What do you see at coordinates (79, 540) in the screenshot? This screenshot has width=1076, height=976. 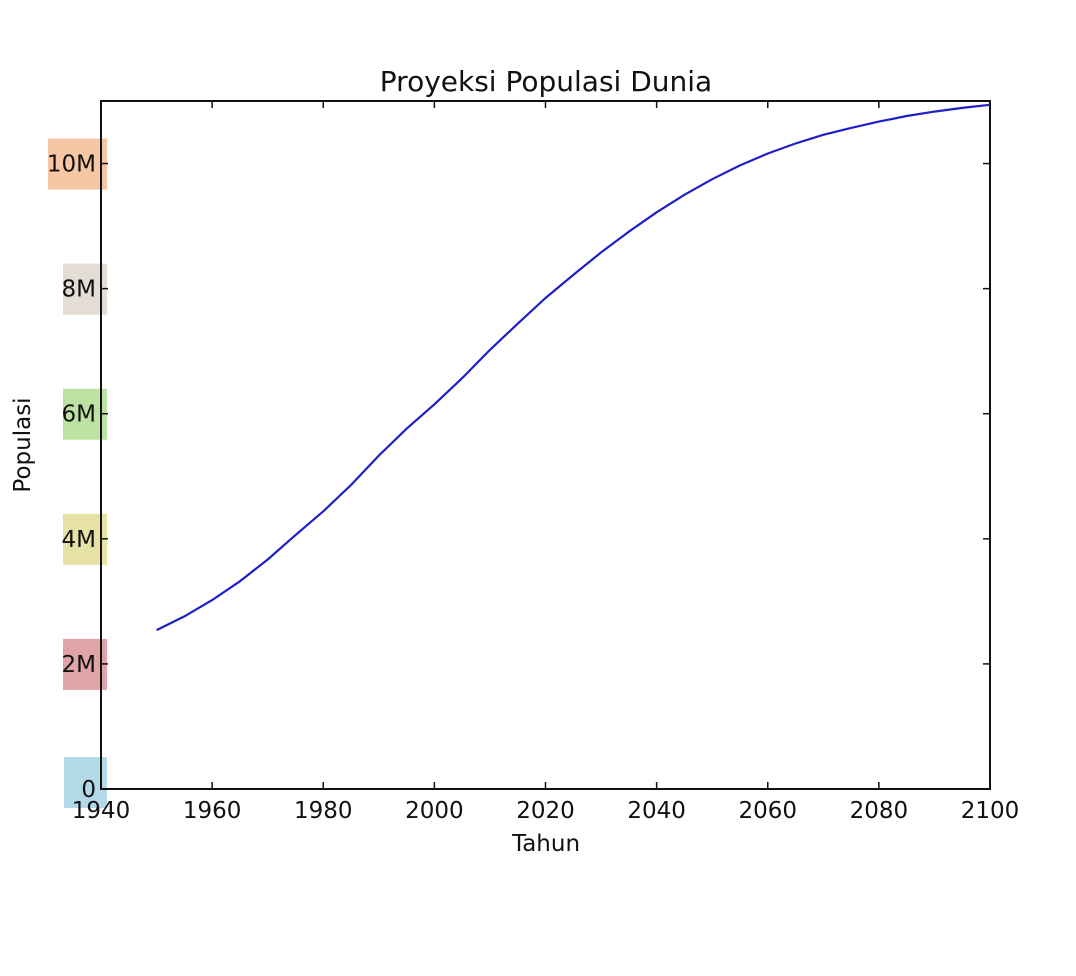 I see `y-tick-label: 4M` at bounding box center [79, 540].